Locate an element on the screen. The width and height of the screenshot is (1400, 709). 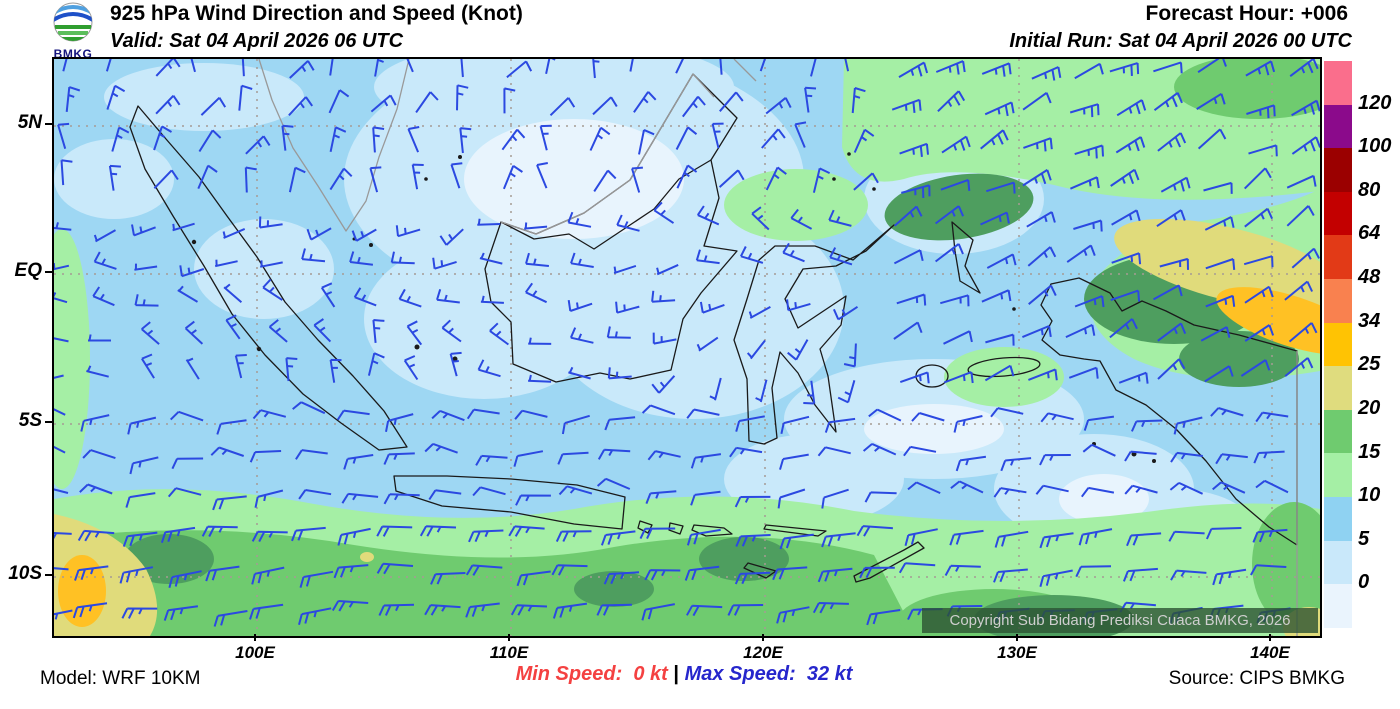
bmkg-logo: BMKG is located at coordinates (73, 31).